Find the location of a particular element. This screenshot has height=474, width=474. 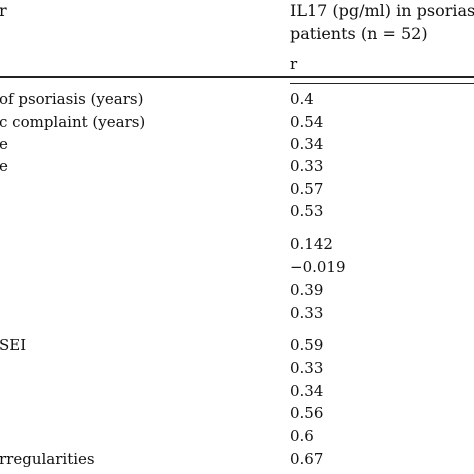

row-value: 0.59 is located at coordinates (307, 345).